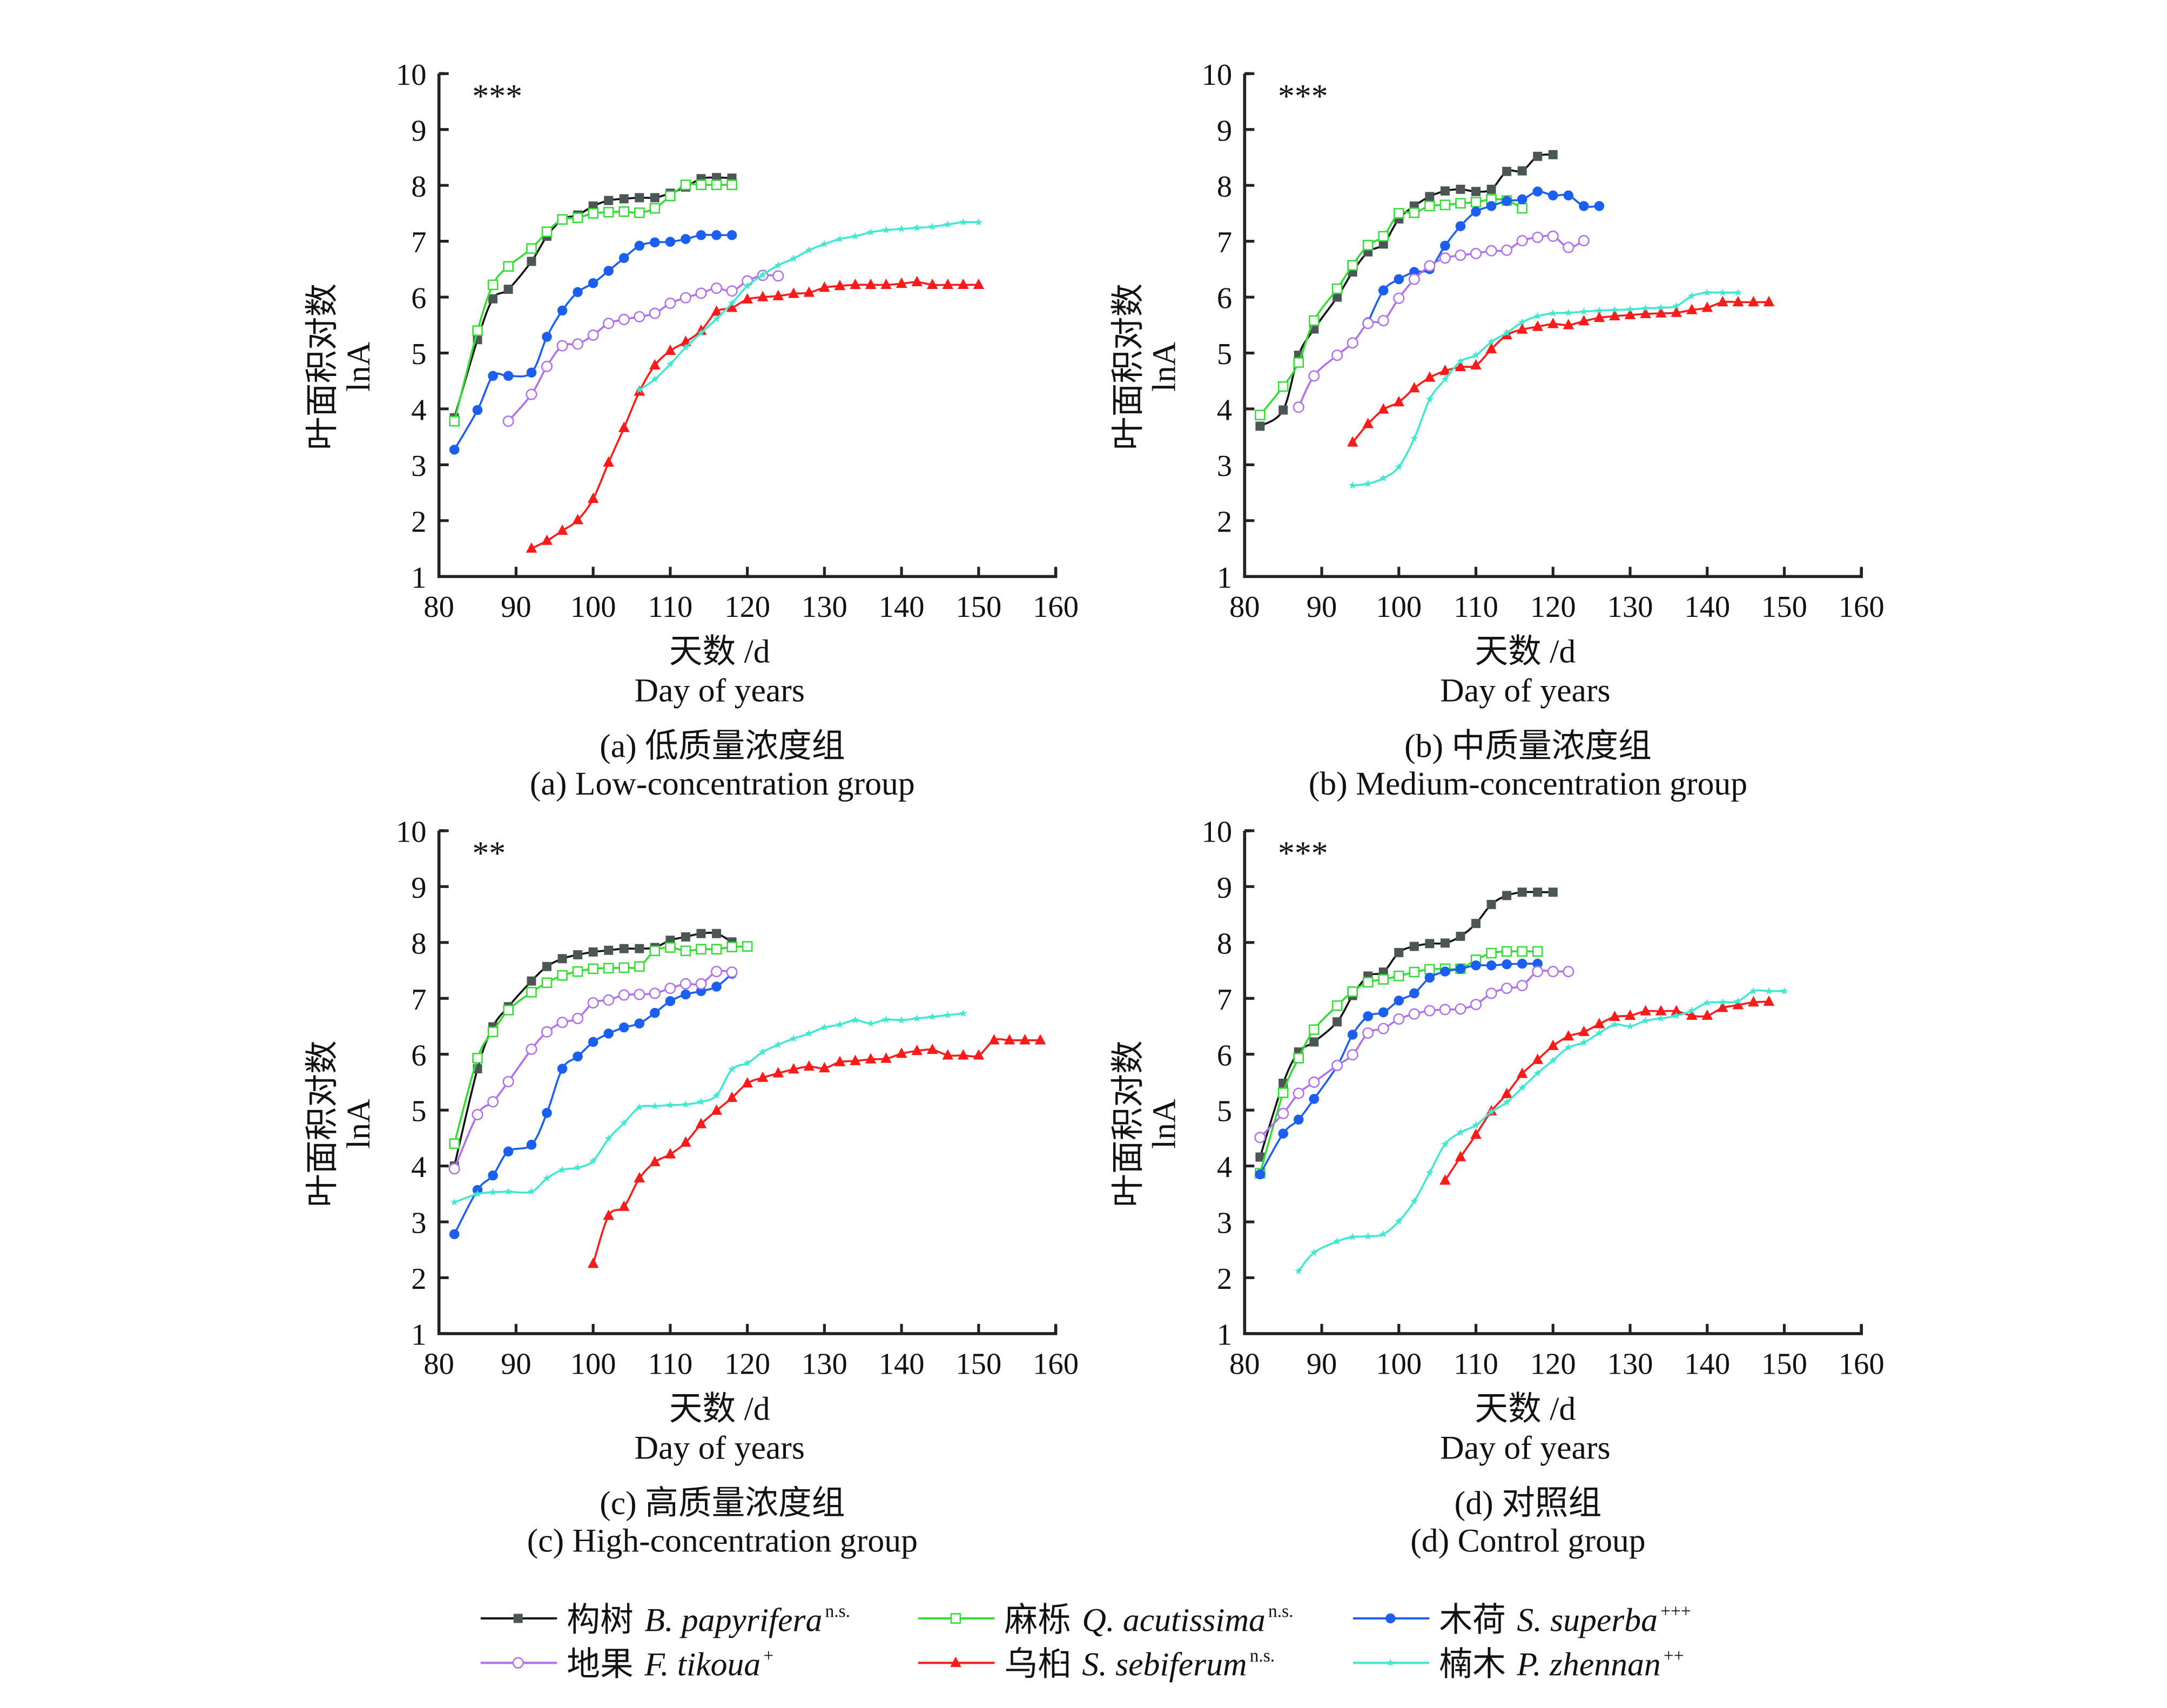 This screenshot has width=2167, height=1708. What do you see at coordinates (1588, 1664) in the screenshot?
I see `legend-label-latin: P. zhennan` at bounding box center [1588, 1664].